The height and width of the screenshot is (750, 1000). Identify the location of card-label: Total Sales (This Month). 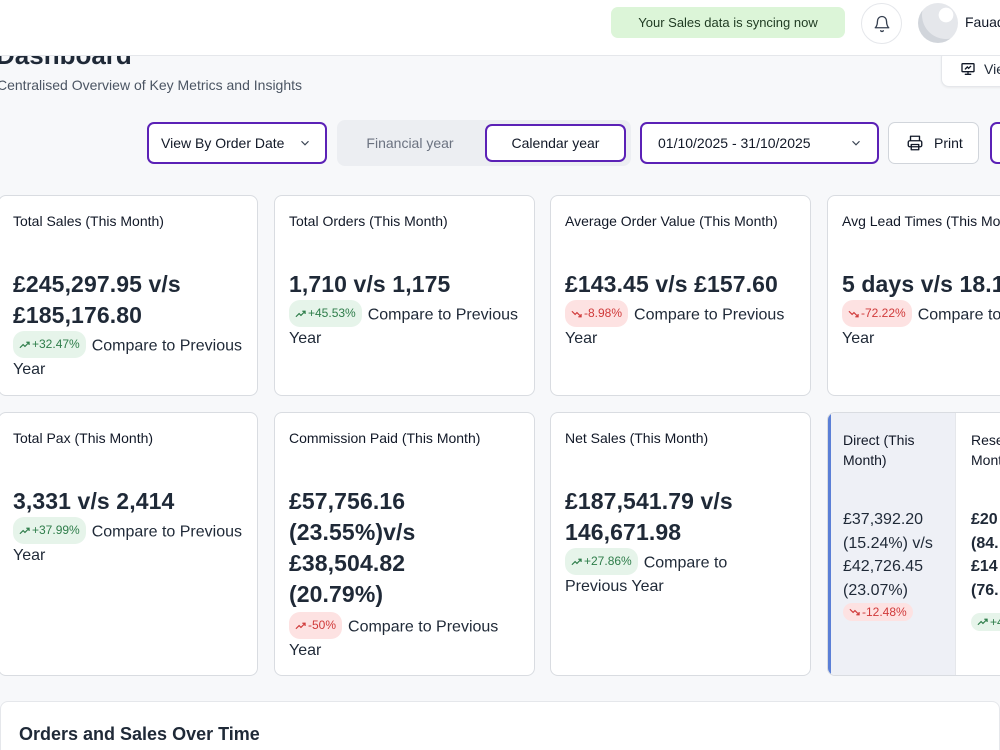
(88, 221).